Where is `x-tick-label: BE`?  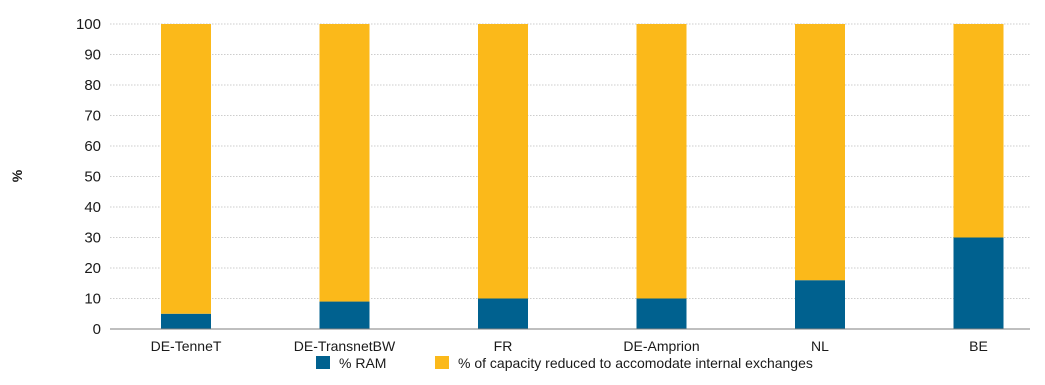
x-tick-label: BE is located at coordinates (978, 346).